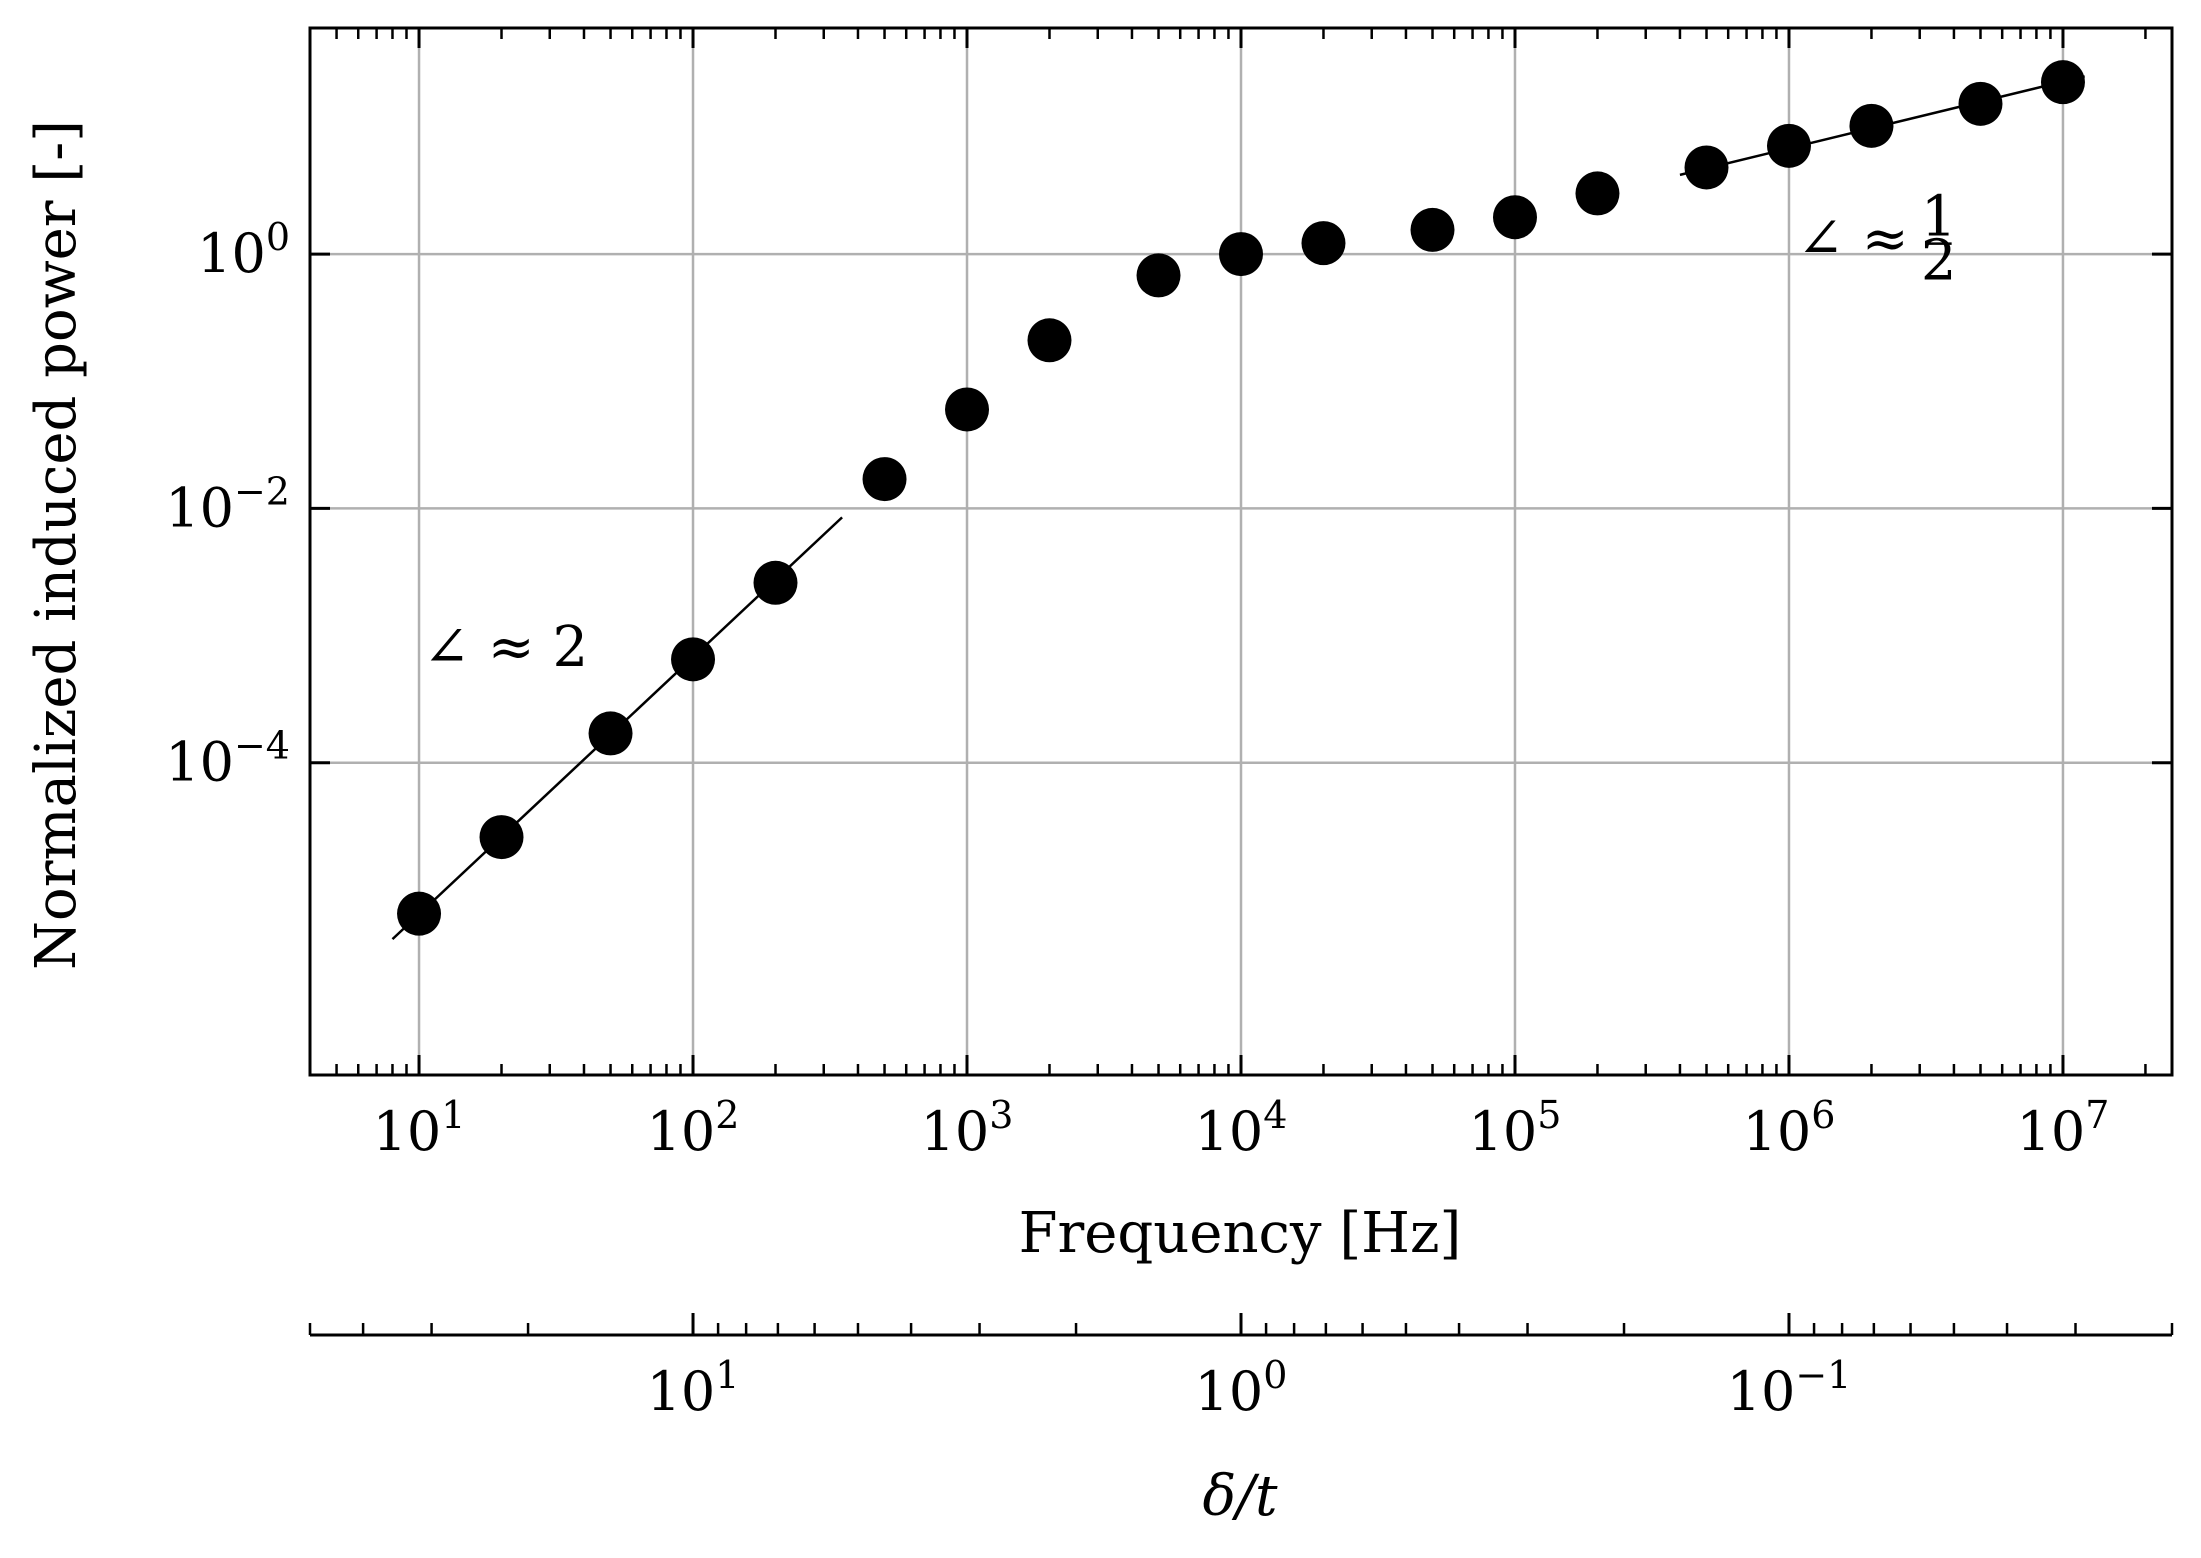 This screenshot has height=1558, width=2201. I want to click on x-tick-label: 102, so click(693, 1128).